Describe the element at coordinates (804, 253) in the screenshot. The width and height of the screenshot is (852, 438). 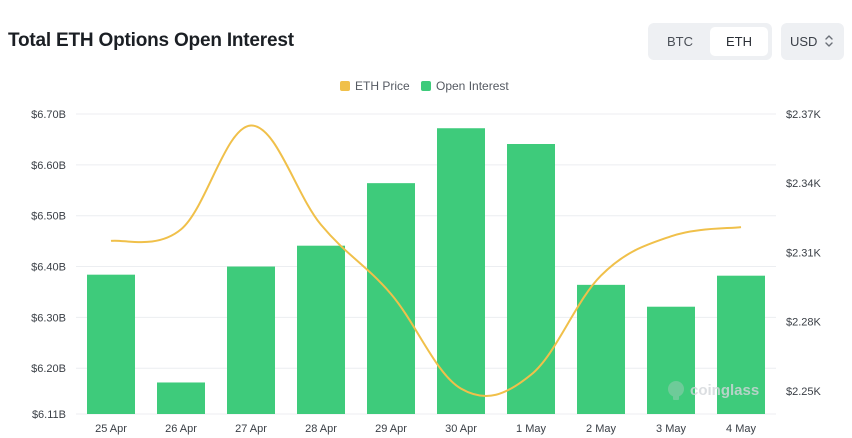
I see `y-right-tick-label: $2.31K` at that location.